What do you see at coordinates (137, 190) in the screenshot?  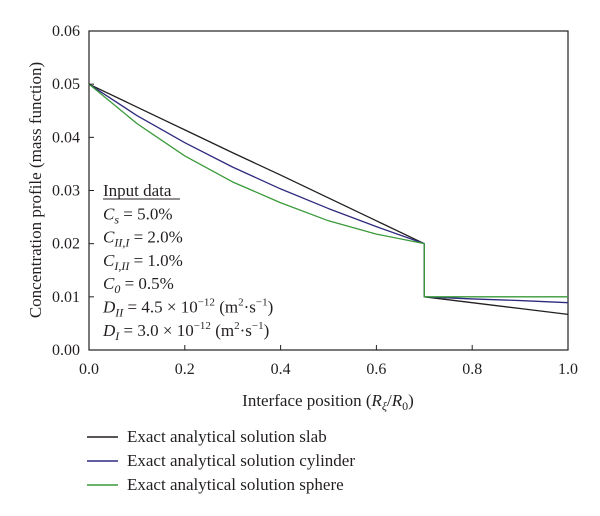 I see `annotation-title: Input data` at bounding box center [137, 190].